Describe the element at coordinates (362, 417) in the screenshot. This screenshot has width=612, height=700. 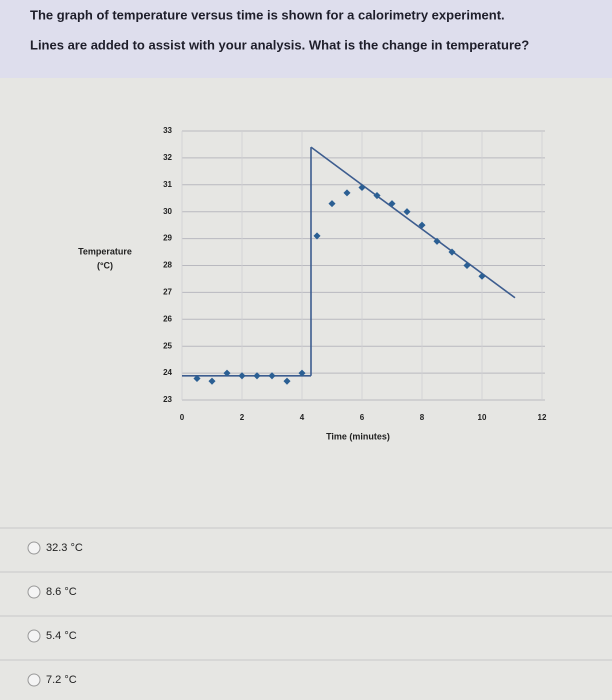
I see `x-tick-label: 6` at that location.